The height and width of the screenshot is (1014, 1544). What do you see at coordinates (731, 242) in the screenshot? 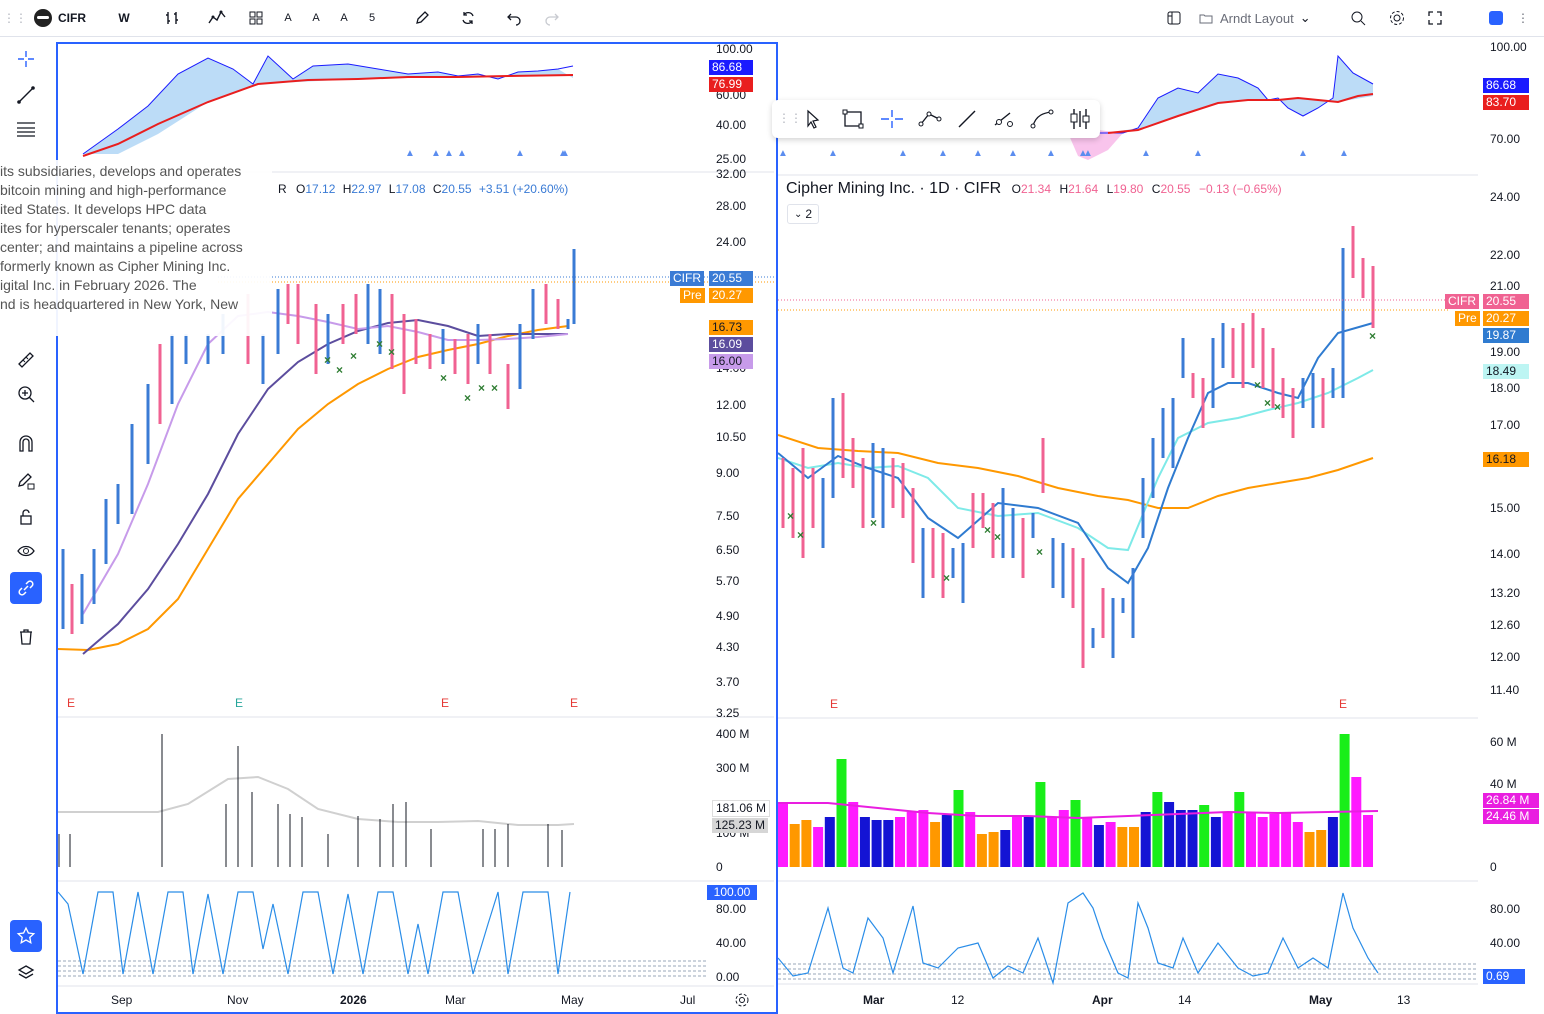
I see `price-tick-label: 24.00` at bounding box center [731, 242].